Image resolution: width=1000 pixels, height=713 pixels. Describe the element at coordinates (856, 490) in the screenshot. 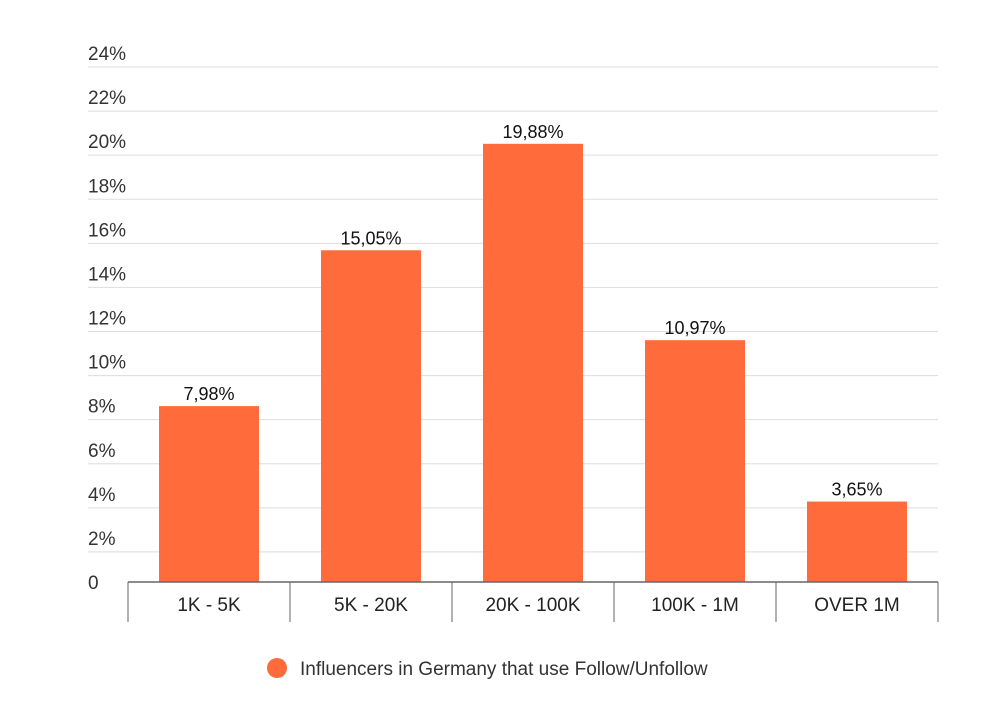

I see `data-label: 3,65%` at that location.